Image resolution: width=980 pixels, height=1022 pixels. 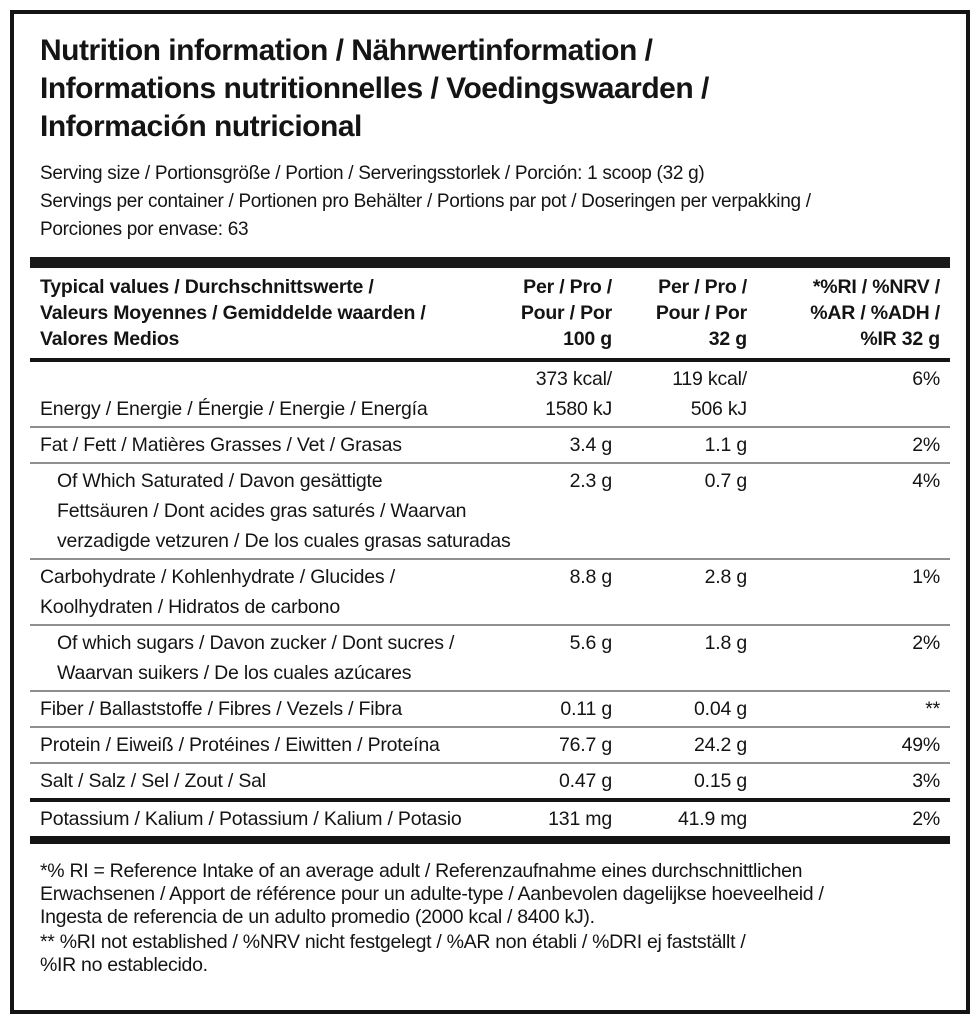 I want to click on per-100g-value: 76.7 g, so click(x=585, y=745).